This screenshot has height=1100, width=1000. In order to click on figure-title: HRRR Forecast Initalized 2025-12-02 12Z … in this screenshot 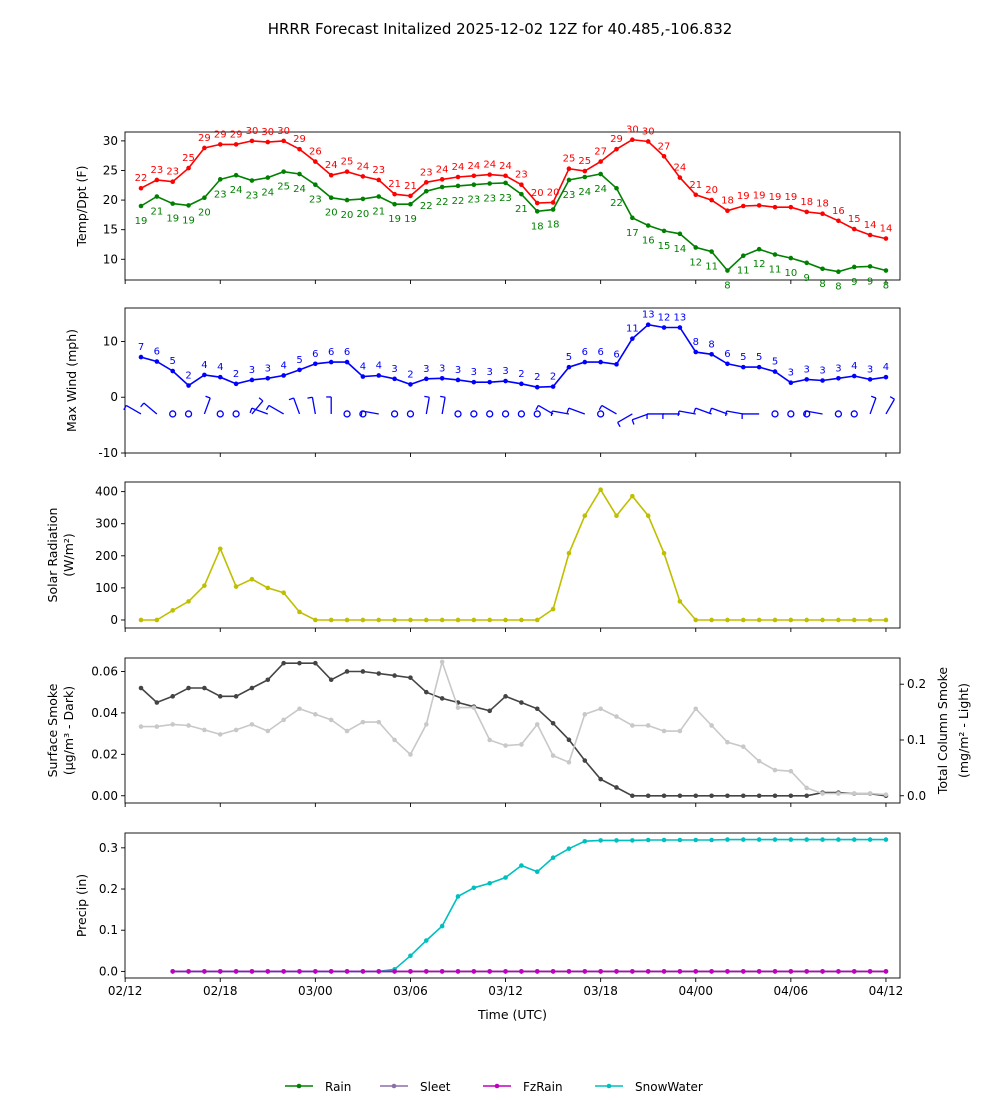, I will do `click(500, 29)`.